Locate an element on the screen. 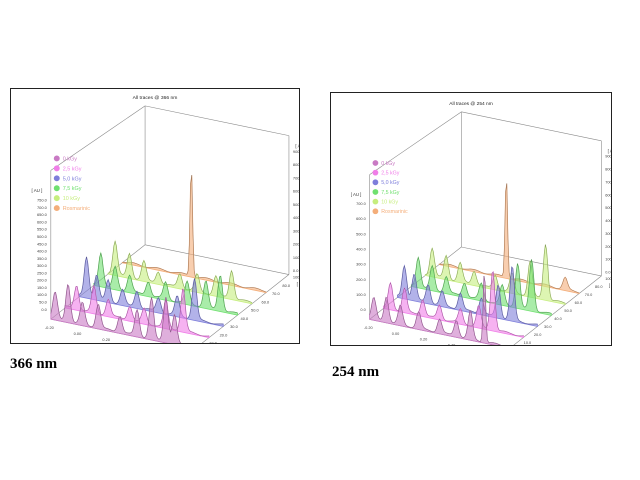 The height and width of the screenshot is (480, 640). y-tick-label: 450.0 is located at coordinates (42, 243).